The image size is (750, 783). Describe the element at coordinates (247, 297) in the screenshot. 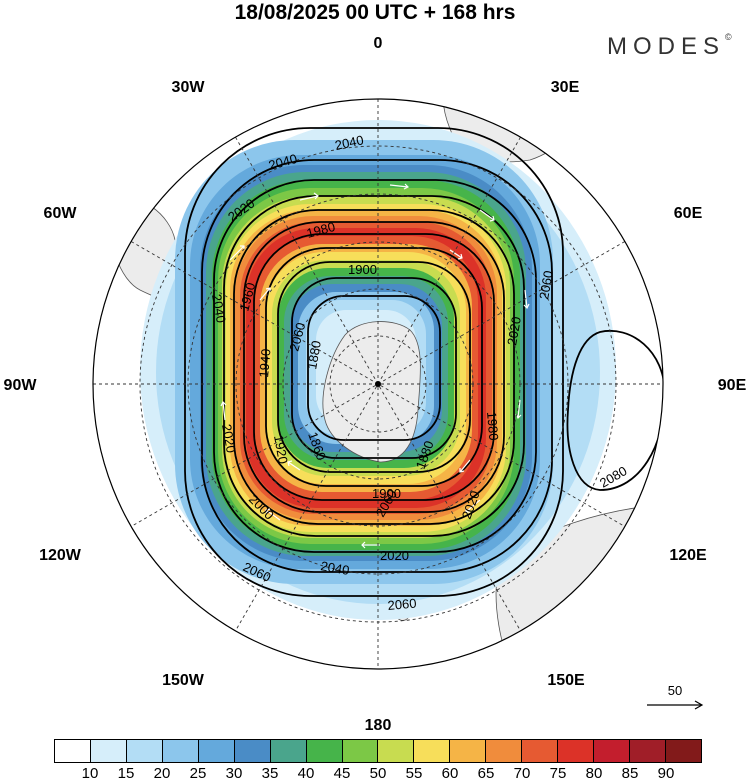

I see `contour-label: 1960` at that location.